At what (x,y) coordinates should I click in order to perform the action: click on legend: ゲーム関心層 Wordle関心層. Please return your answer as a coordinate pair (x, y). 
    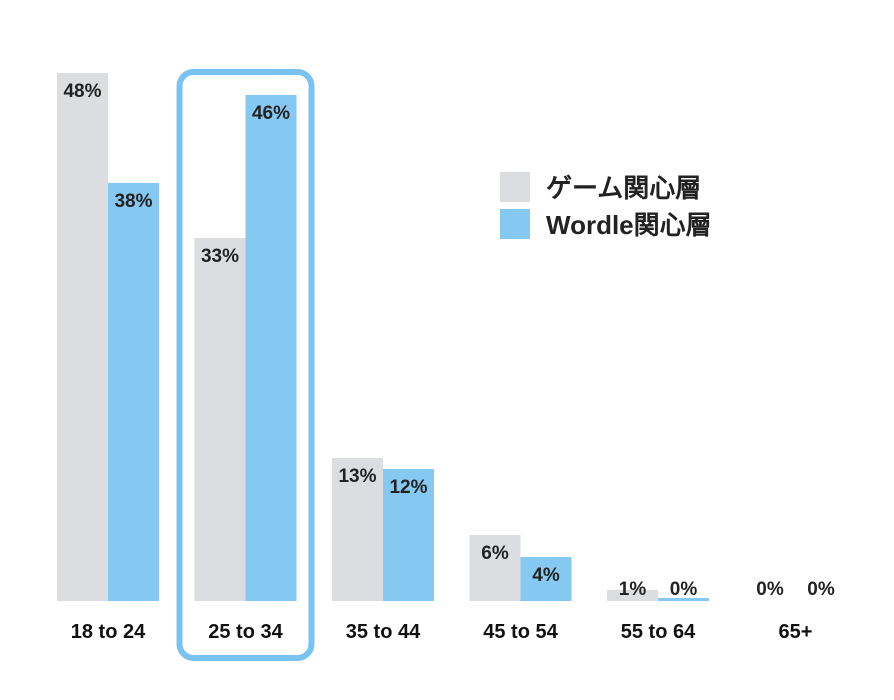
    Looking at the image, I should click on (606, 206).